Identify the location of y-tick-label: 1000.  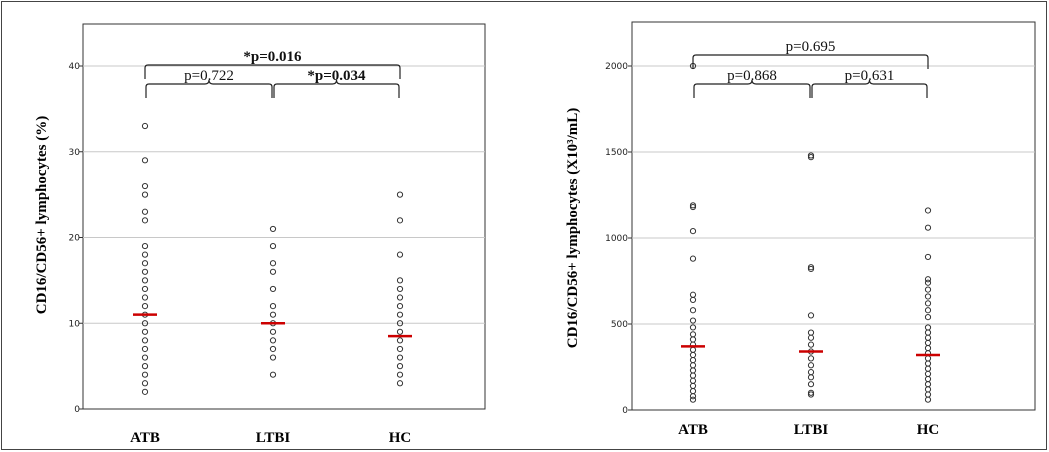
(616, 239).